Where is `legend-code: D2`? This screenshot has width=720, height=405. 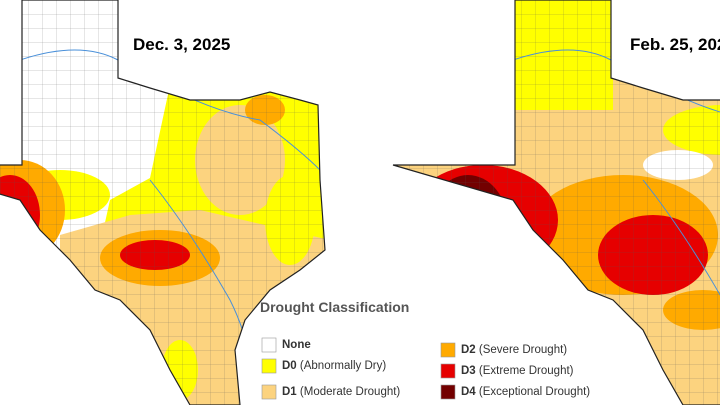 legend-code: D2 is located at coordinates (468, 350).